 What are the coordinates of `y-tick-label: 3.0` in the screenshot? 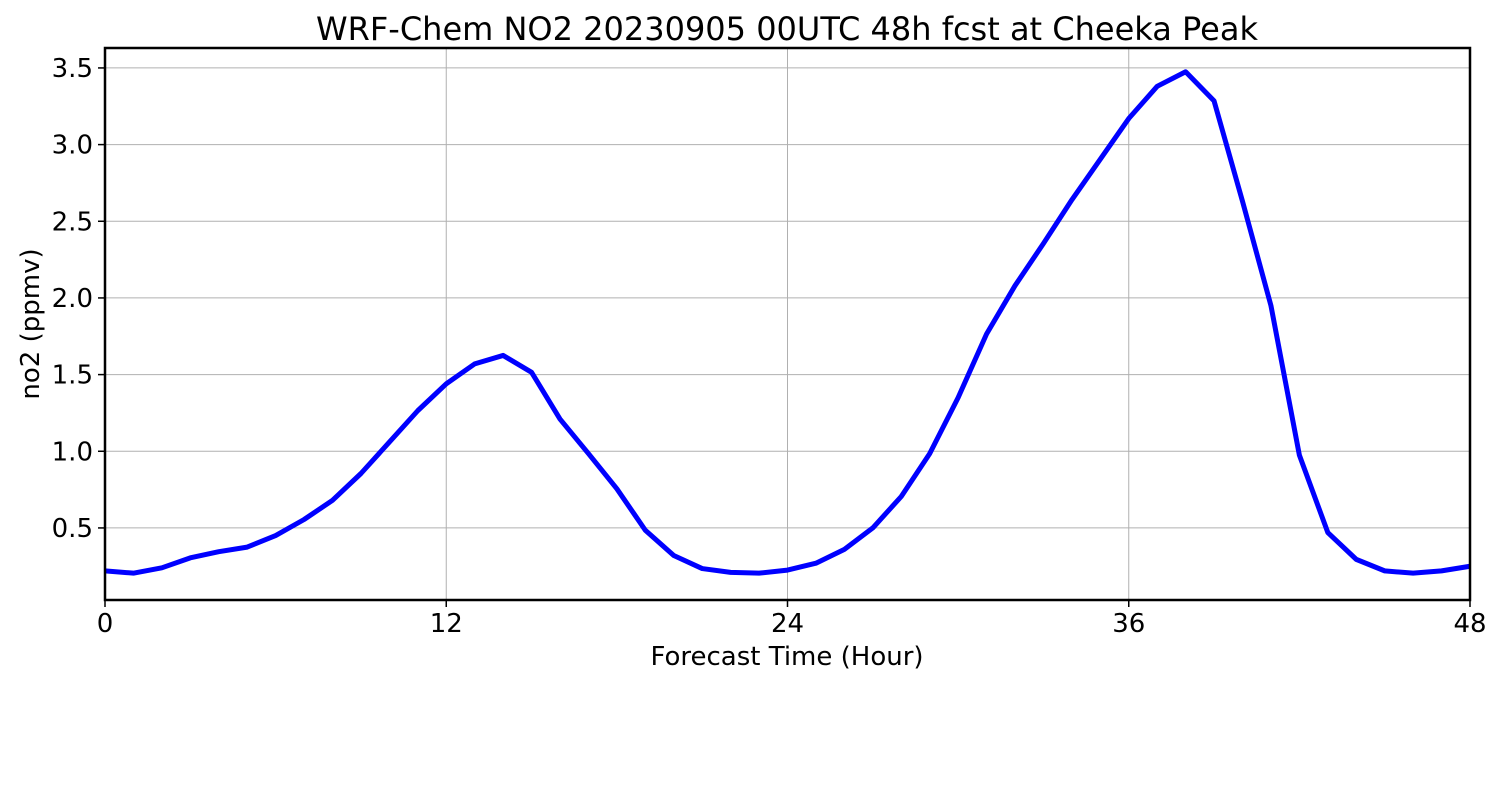 It's located at (72, 146).